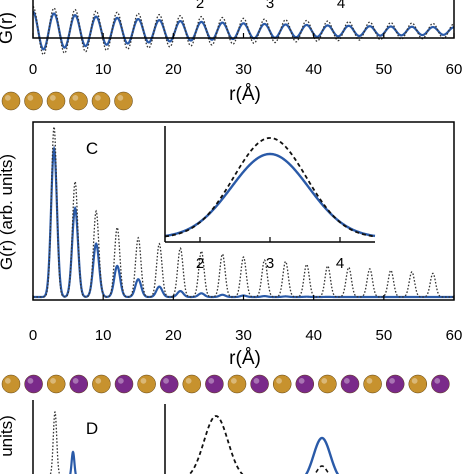  What do you see at coordinates (243, 69) in the screenshot?
I see `panel-b-x-tick-label: 30` at bounding box center [243, 69].